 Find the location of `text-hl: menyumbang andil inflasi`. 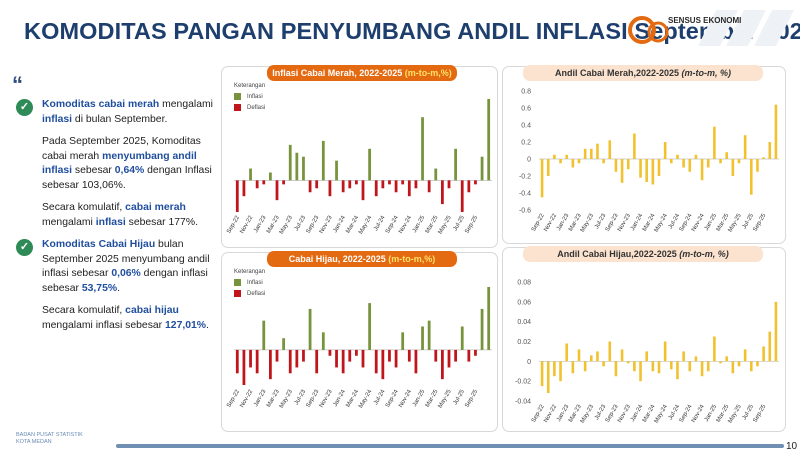

text-hl: menyumbang andil inflasi is located at coordinates (119, 163).